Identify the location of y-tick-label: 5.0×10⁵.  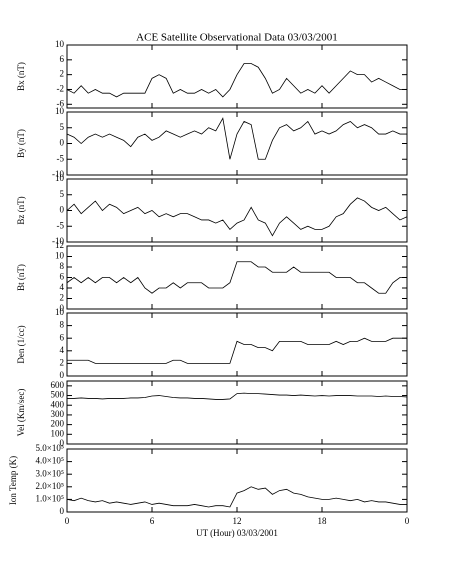
(50, 448).